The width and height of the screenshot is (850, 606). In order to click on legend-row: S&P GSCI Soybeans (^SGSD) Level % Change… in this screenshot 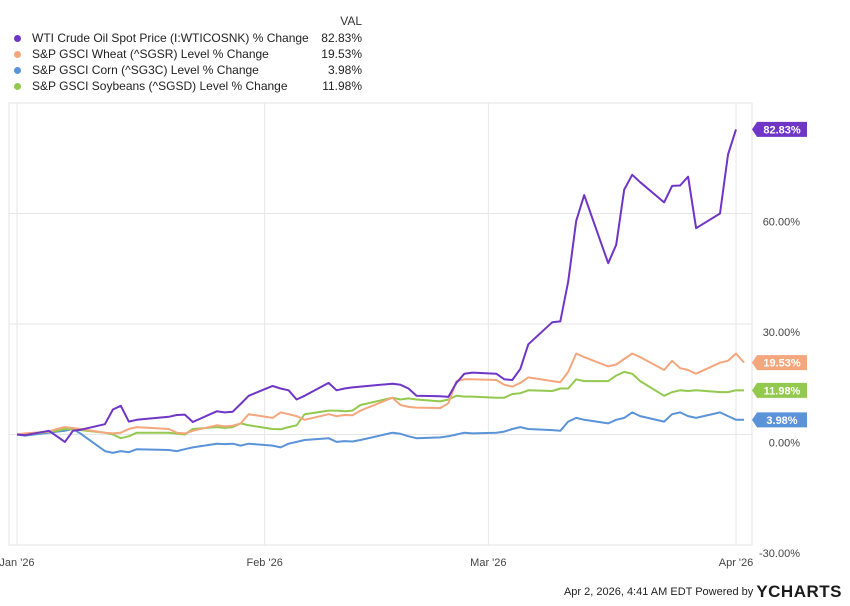, I will do `click(194, 86)`.